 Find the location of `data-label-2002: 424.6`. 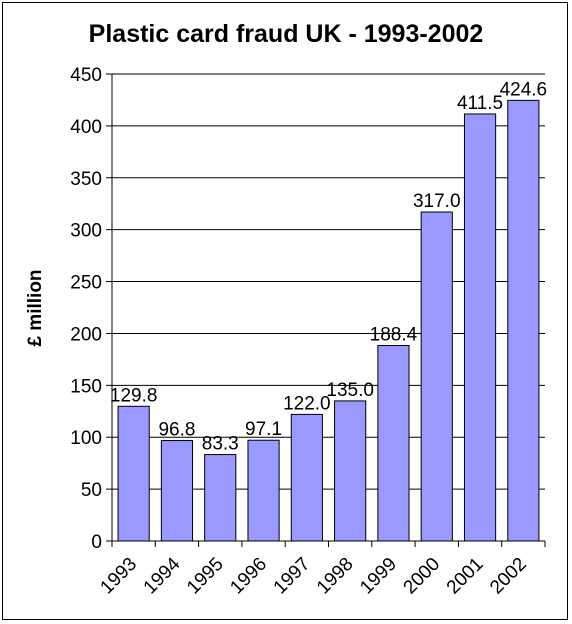

data-label-2002: 424.6 is located at coordinates (524, 89).